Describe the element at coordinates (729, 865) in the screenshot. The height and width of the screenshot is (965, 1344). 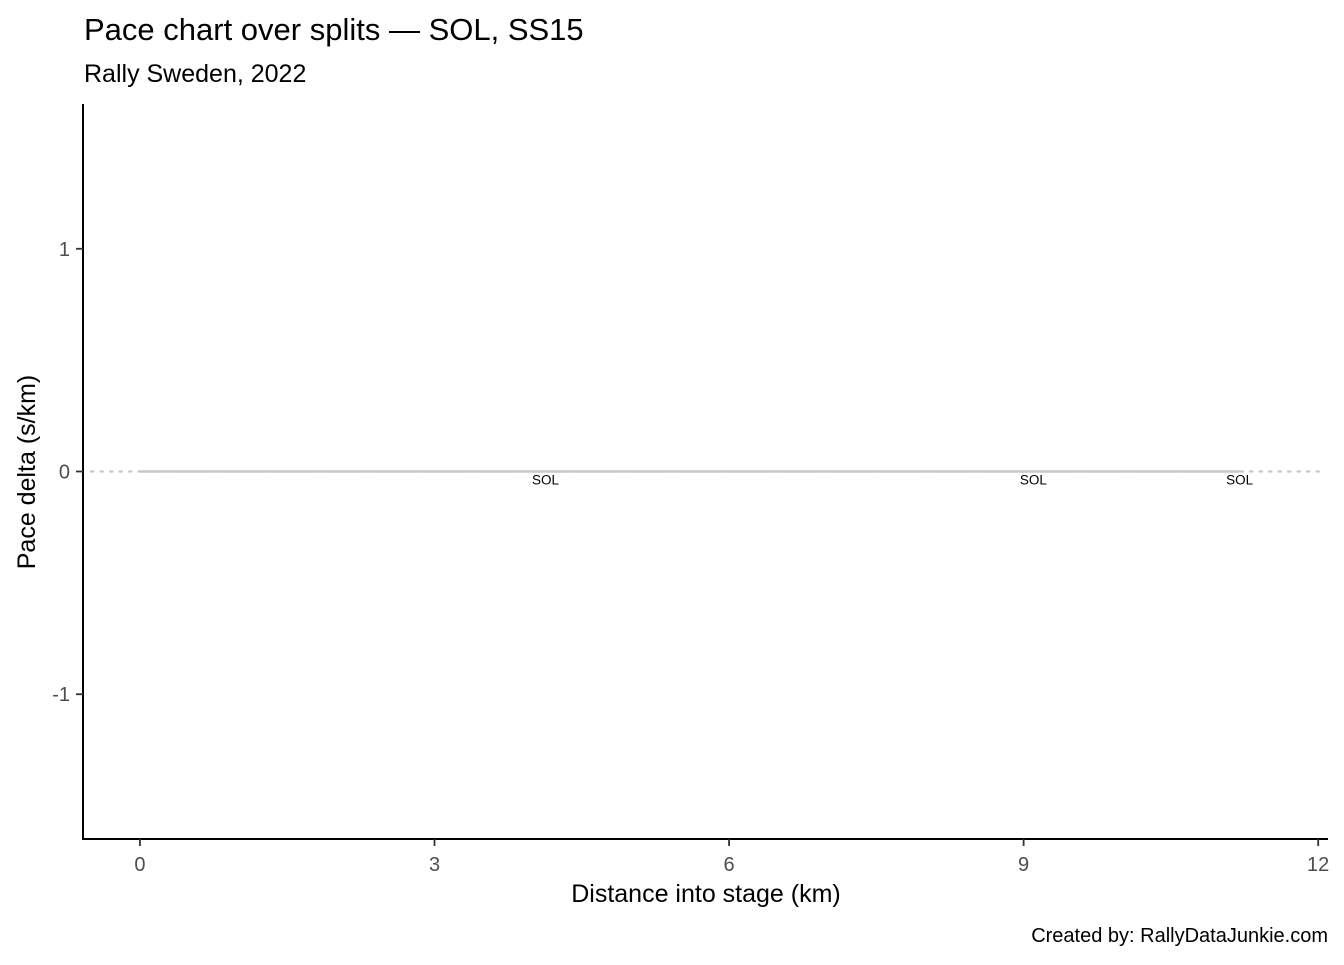
I see `x-tick-label-6: 6` at that location.